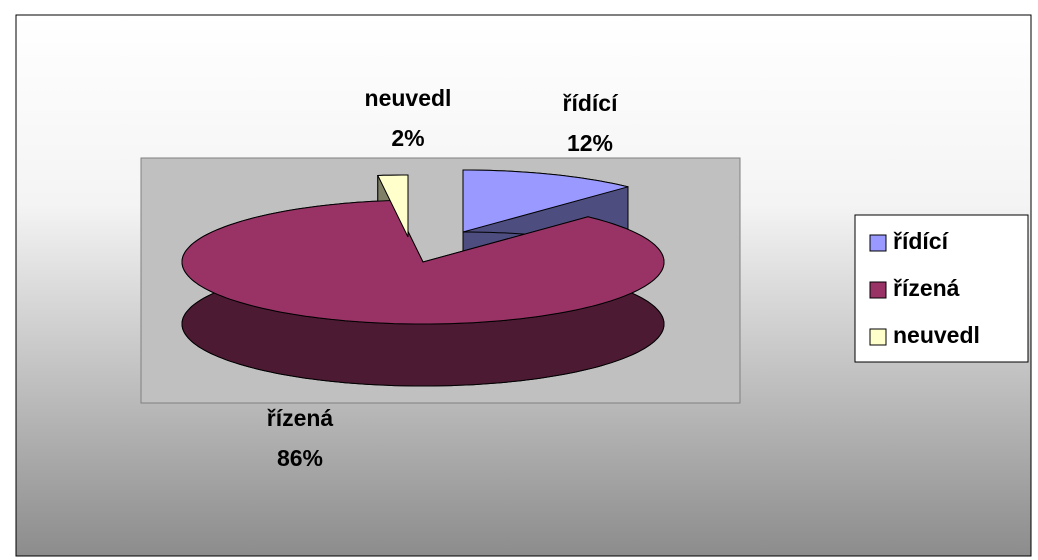 The width and height of the screenshot is (1038, 560). Describe the element at coordinates (926, 288) in the screenshot. I see `legend-label: řízená` at that location.